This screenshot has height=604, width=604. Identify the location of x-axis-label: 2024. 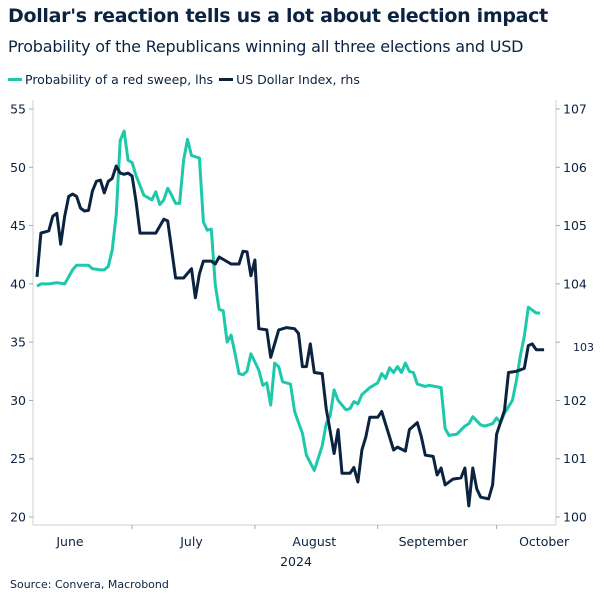
(296, 561).